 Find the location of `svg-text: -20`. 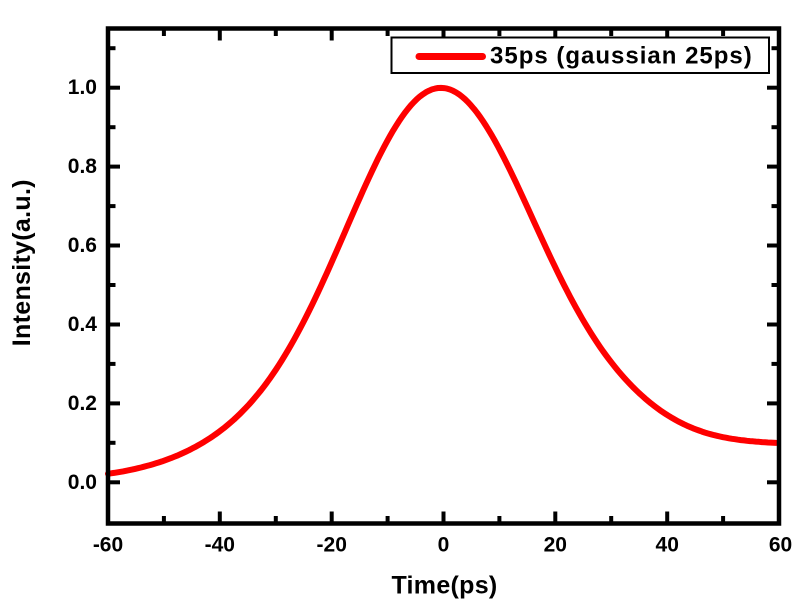

svg-text: -20 is located at coordinates (332, 544).